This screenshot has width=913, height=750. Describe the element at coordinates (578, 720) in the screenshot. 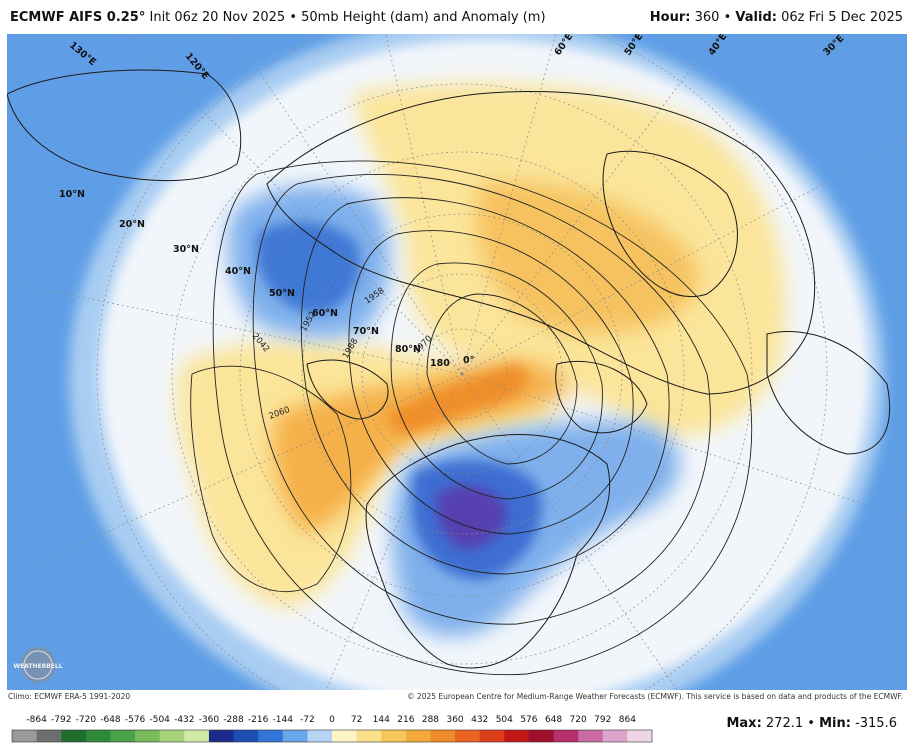

I see `colorbar-tick-label: 720` at that location.